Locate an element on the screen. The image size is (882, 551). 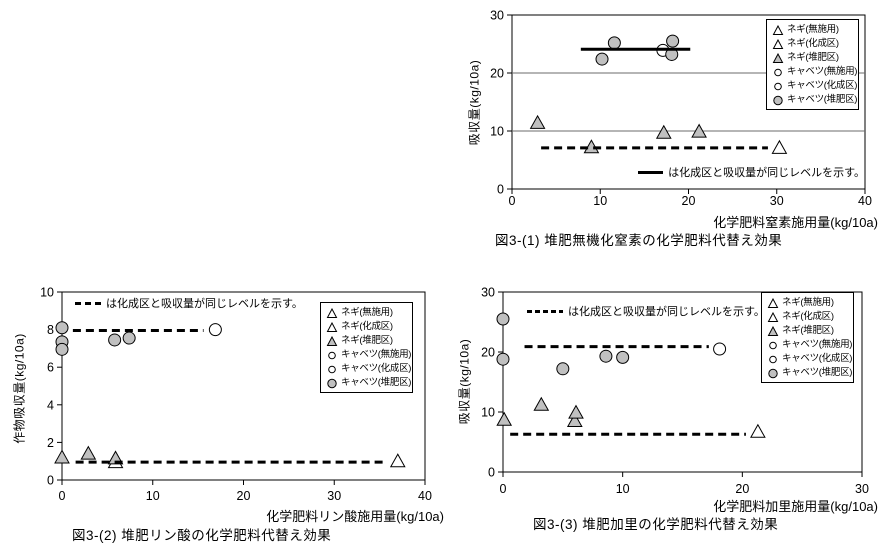
y-tick-label: 6 is located at coordinates (50, 368).